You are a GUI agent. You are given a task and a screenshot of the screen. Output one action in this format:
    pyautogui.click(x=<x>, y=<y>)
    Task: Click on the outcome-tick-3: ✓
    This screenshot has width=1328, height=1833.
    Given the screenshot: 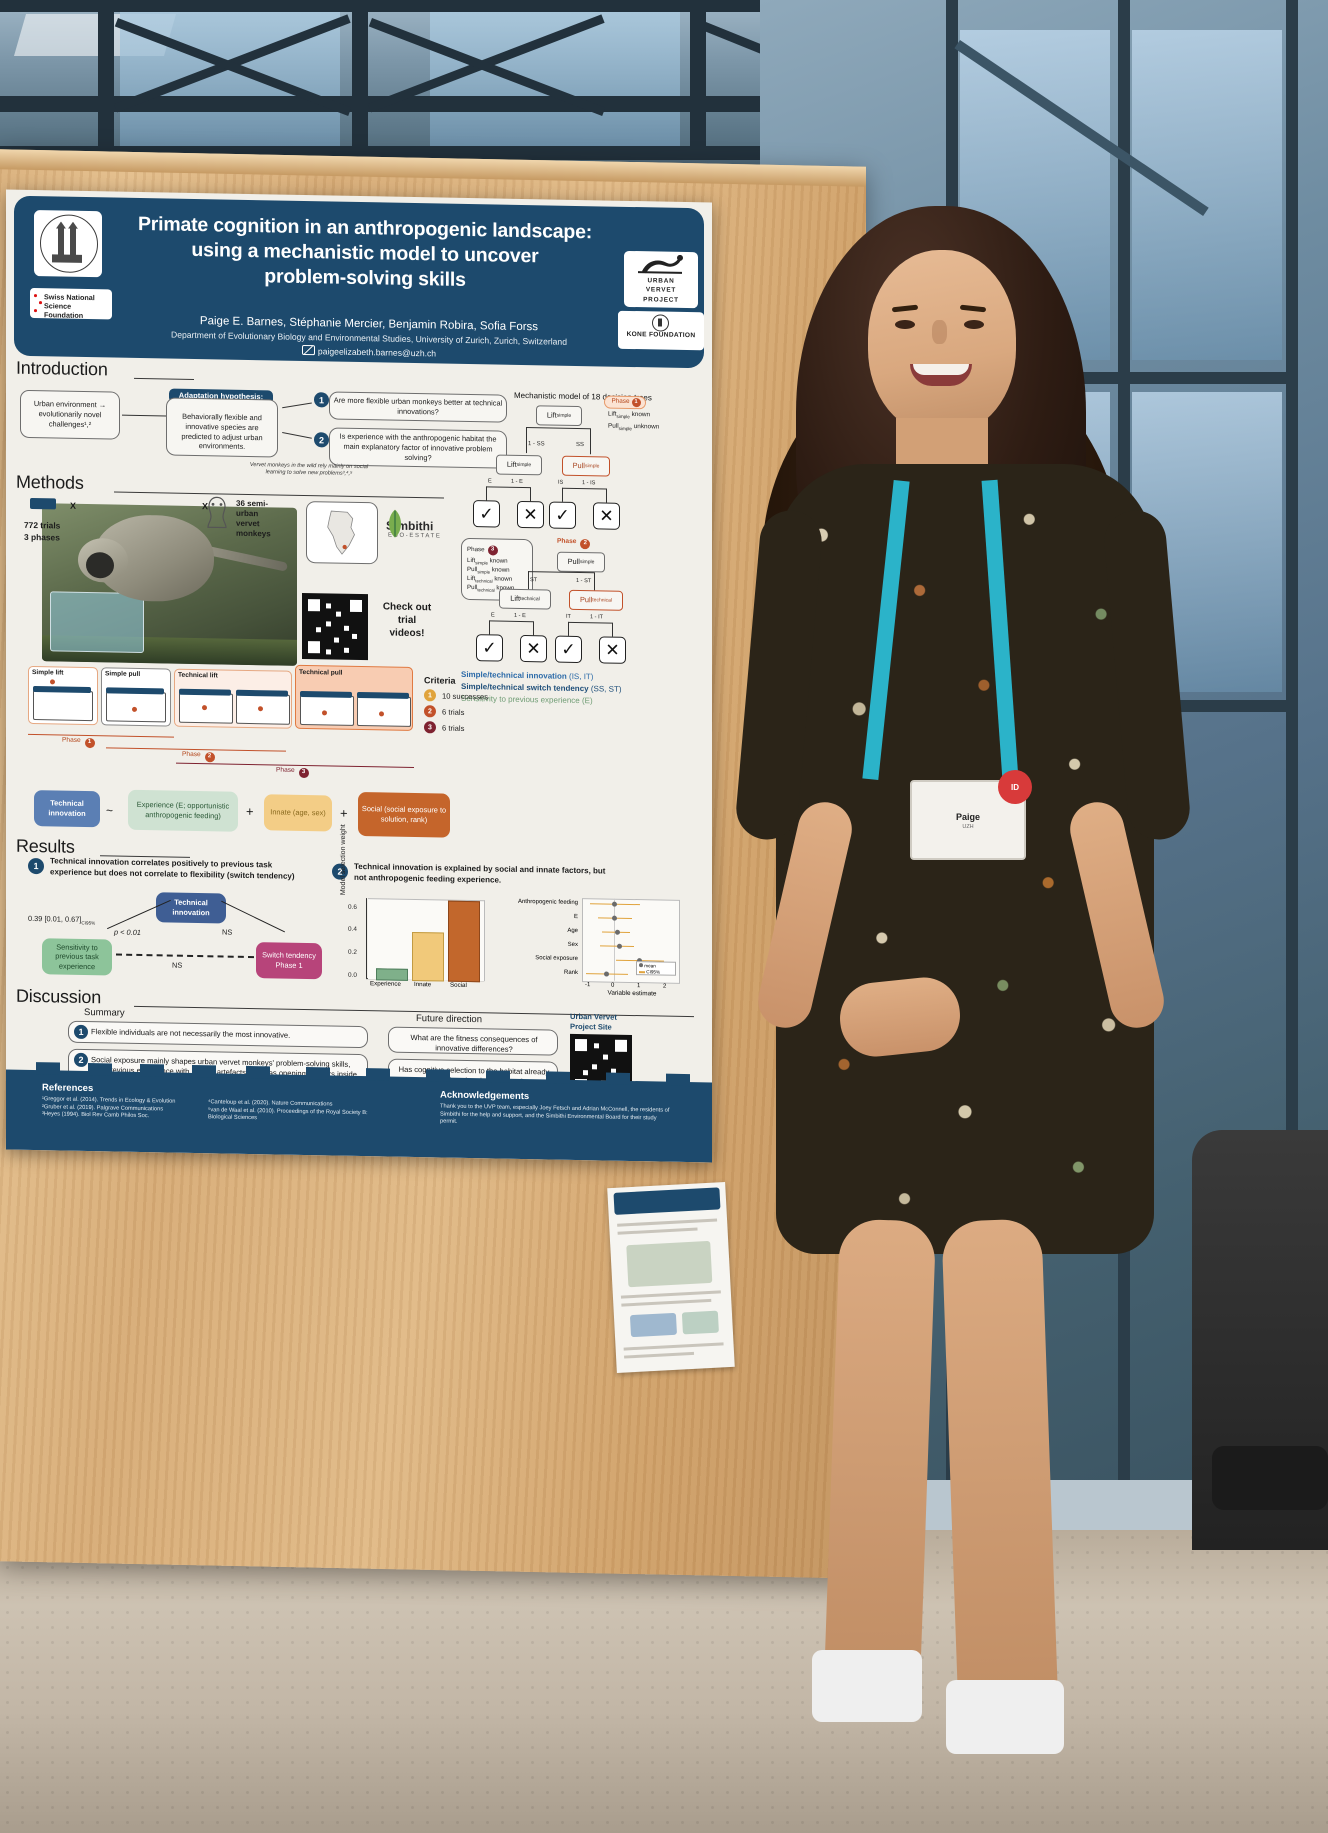 What is the action you would take?
    pyautogui.click(x=489, y=648)
    